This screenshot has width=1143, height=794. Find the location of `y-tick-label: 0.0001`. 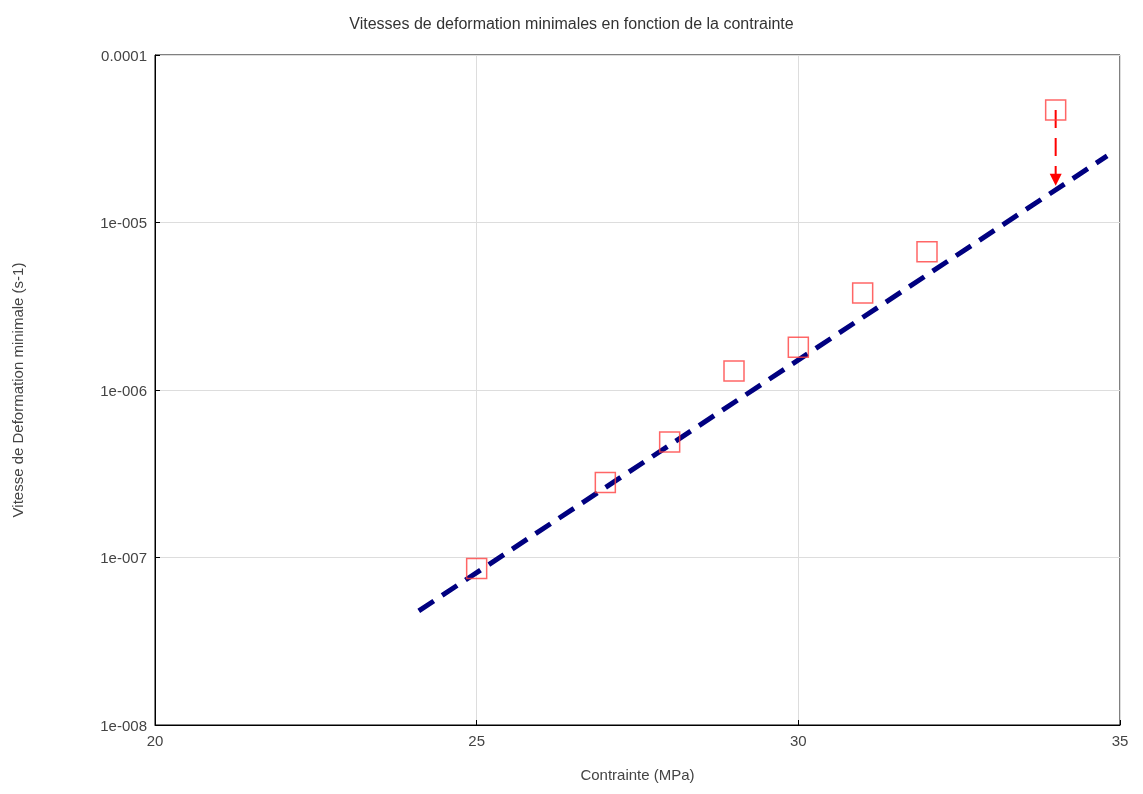

y-tick-label: 0.0001 is located at coordinates (124, 55).